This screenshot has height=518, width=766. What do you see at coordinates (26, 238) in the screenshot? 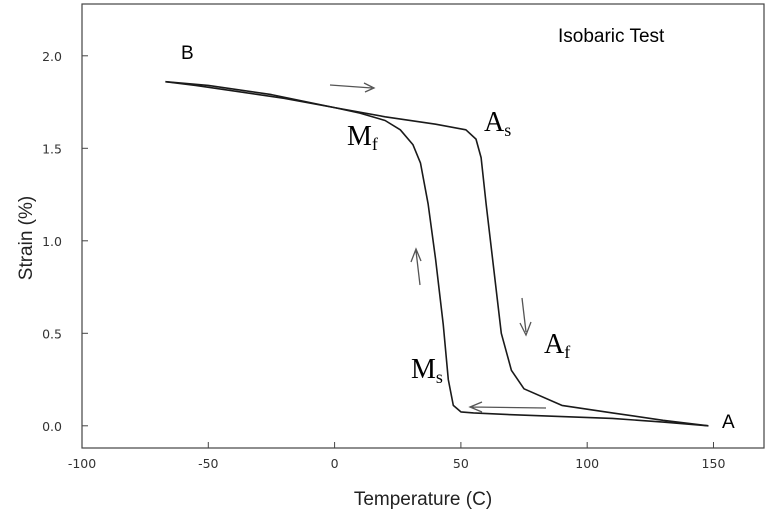
I see `y-axis-title: Strain (%)` at bounding box center [26, 238].